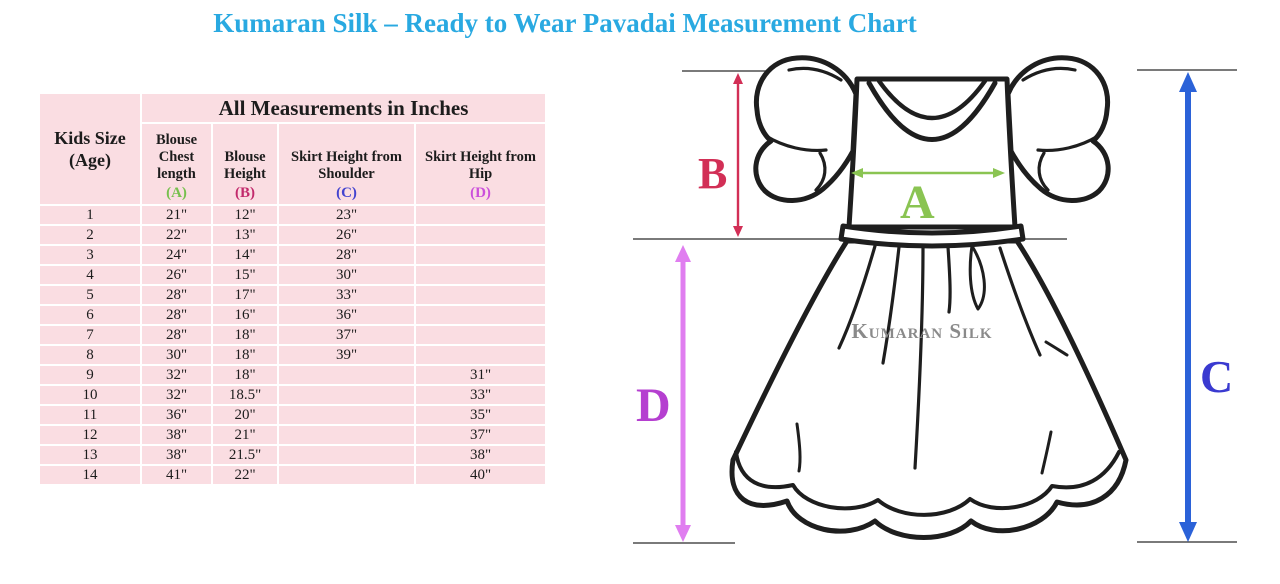  I want to click on watermark-text: Kumaran Silk, so click(921, 331).